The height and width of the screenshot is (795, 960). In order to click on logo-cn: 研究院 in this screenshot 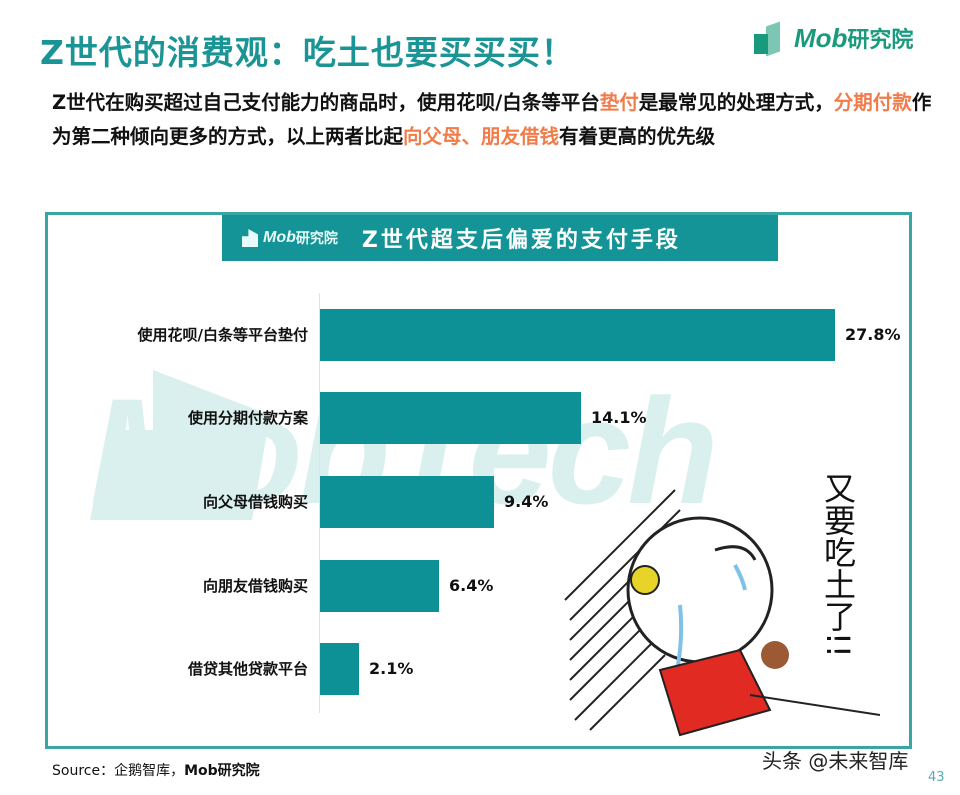, I will do `click(880, 39)`.